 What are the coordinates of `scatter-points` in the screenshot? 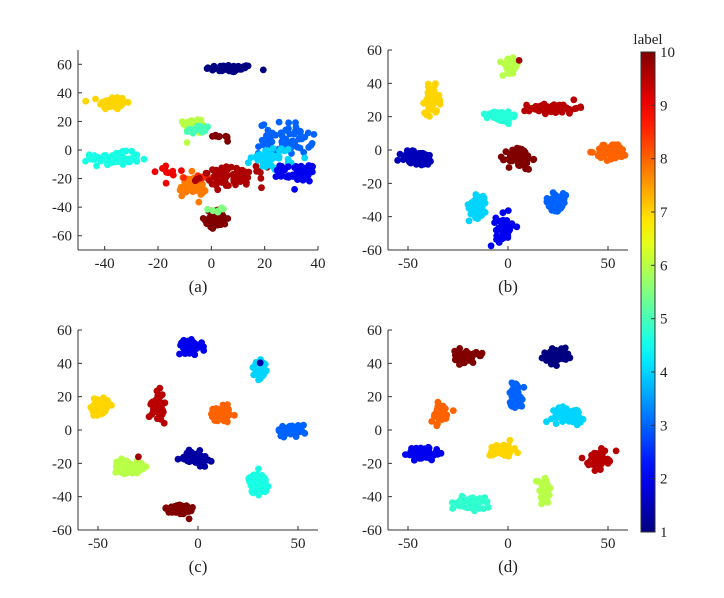 It's located at (198, 429).